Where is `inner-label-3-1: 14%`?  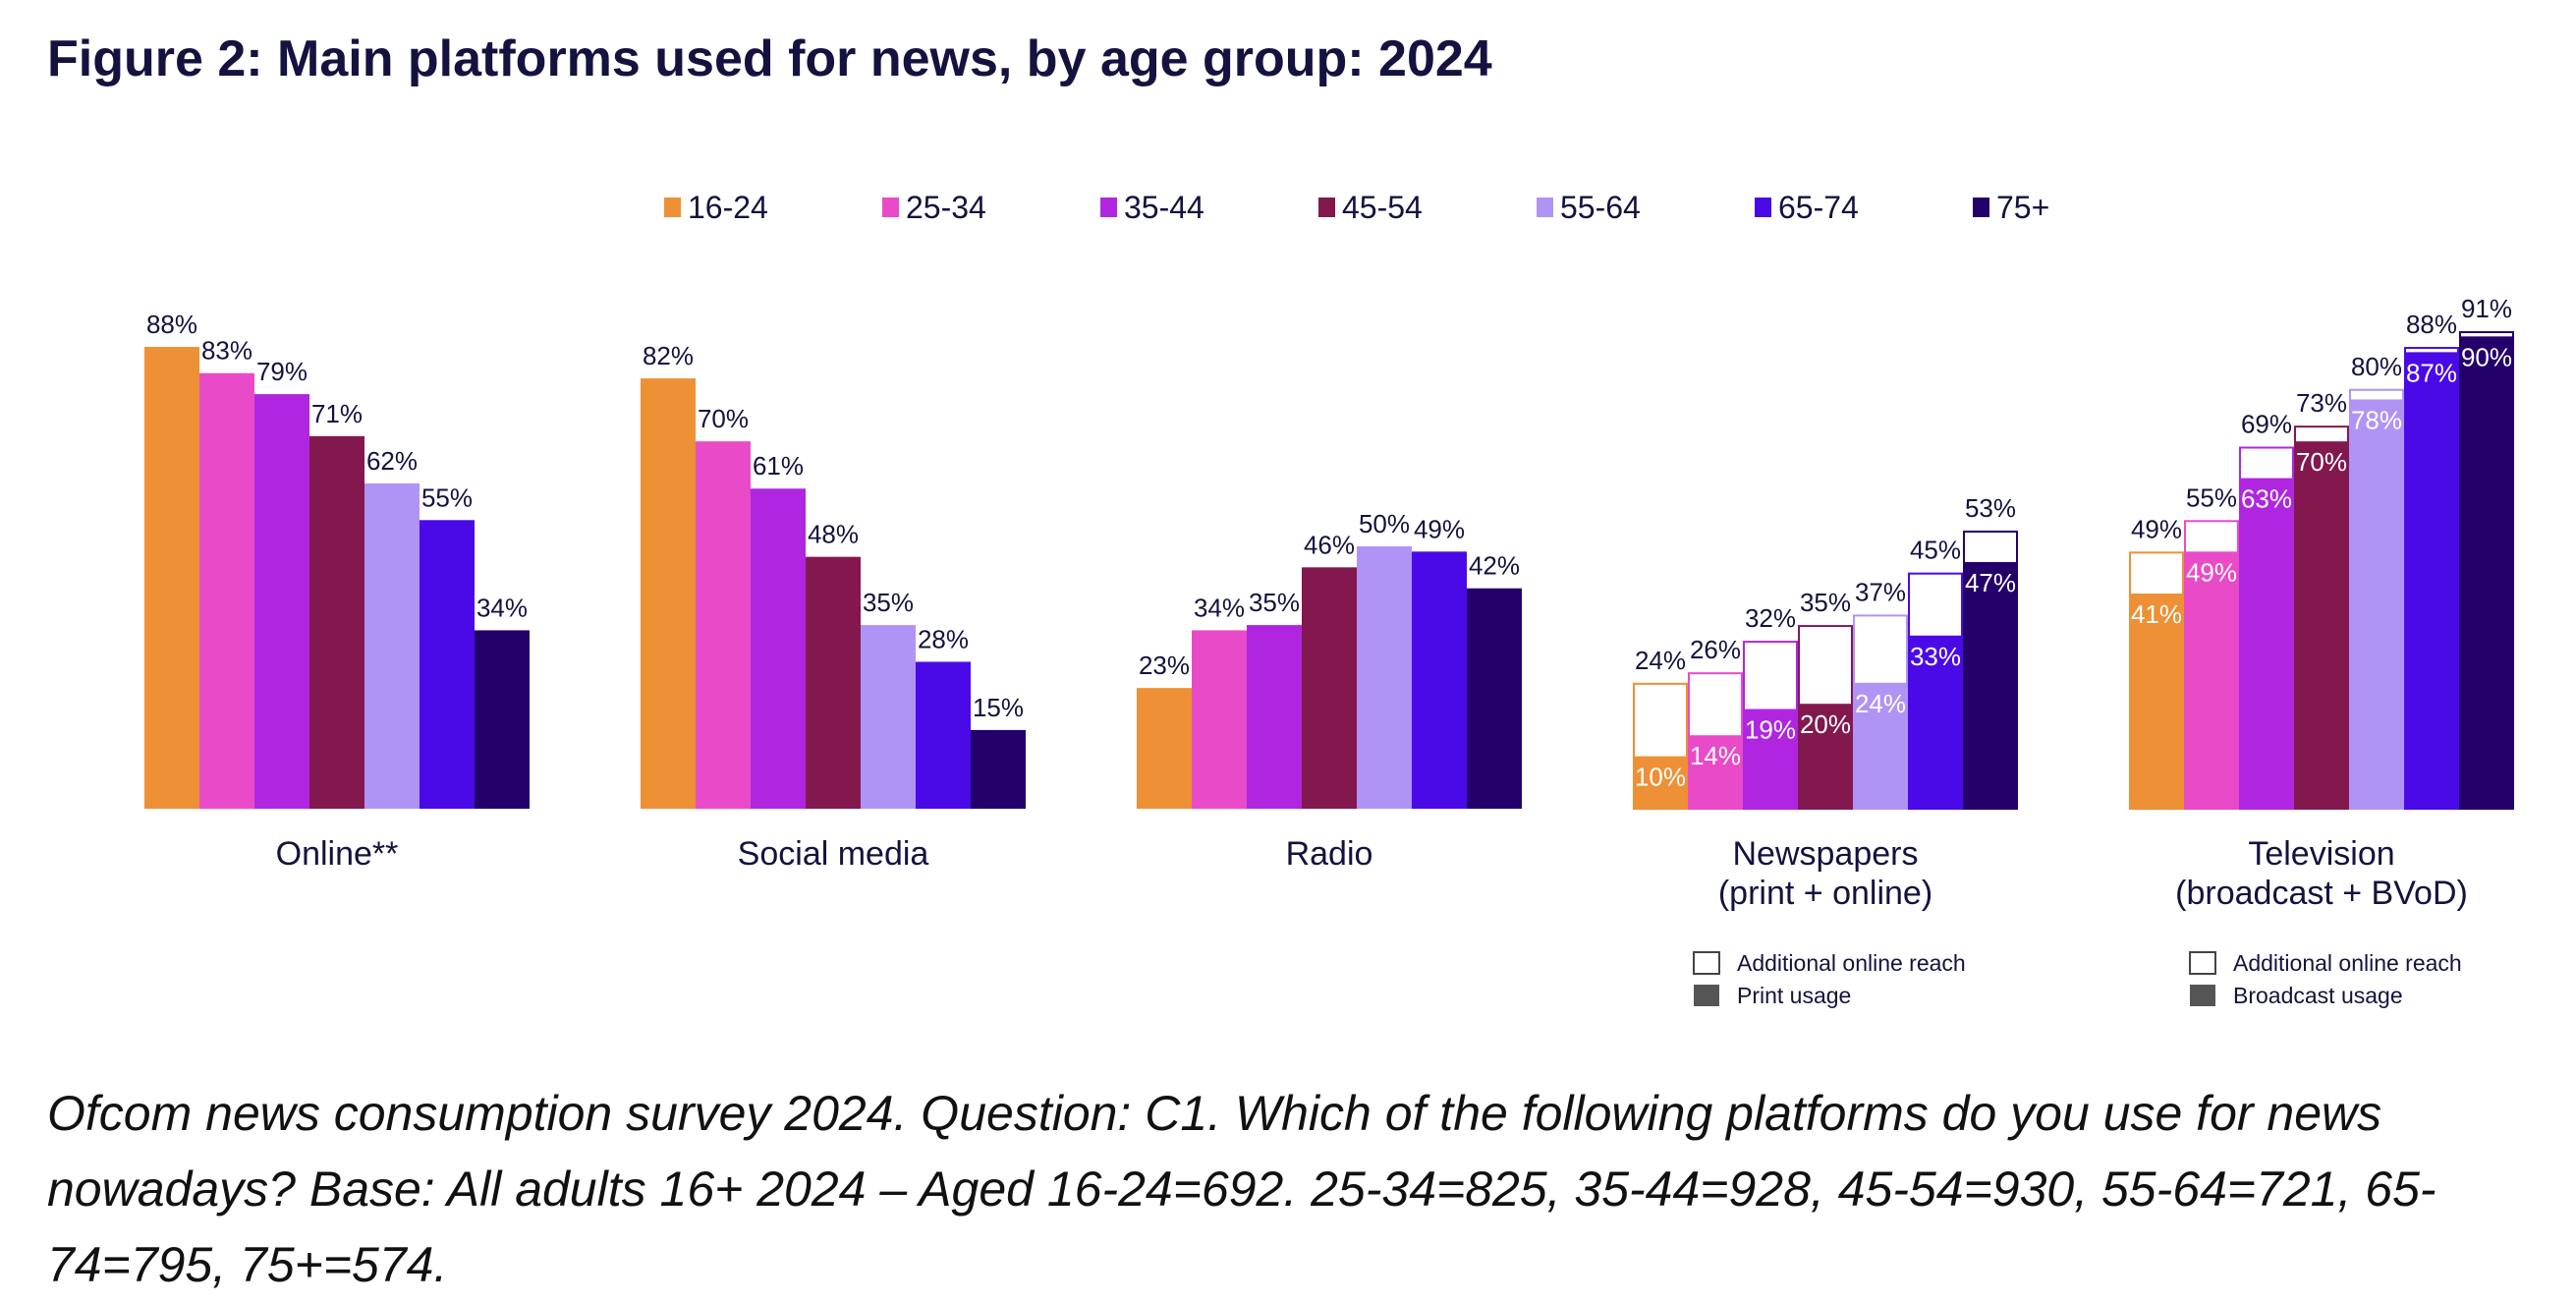
inner-label-3-1: 14% is located at coordinates (1715, 755).